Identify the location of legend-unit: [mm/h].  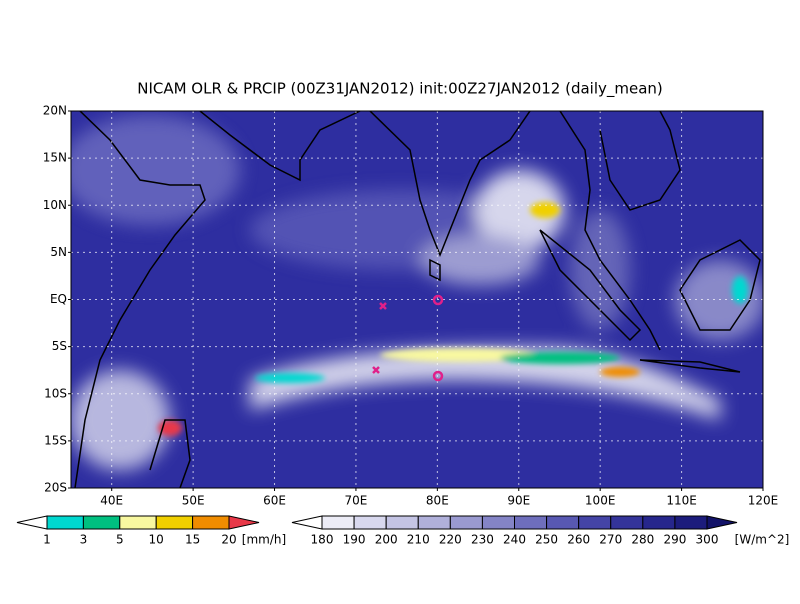
(264, 540).